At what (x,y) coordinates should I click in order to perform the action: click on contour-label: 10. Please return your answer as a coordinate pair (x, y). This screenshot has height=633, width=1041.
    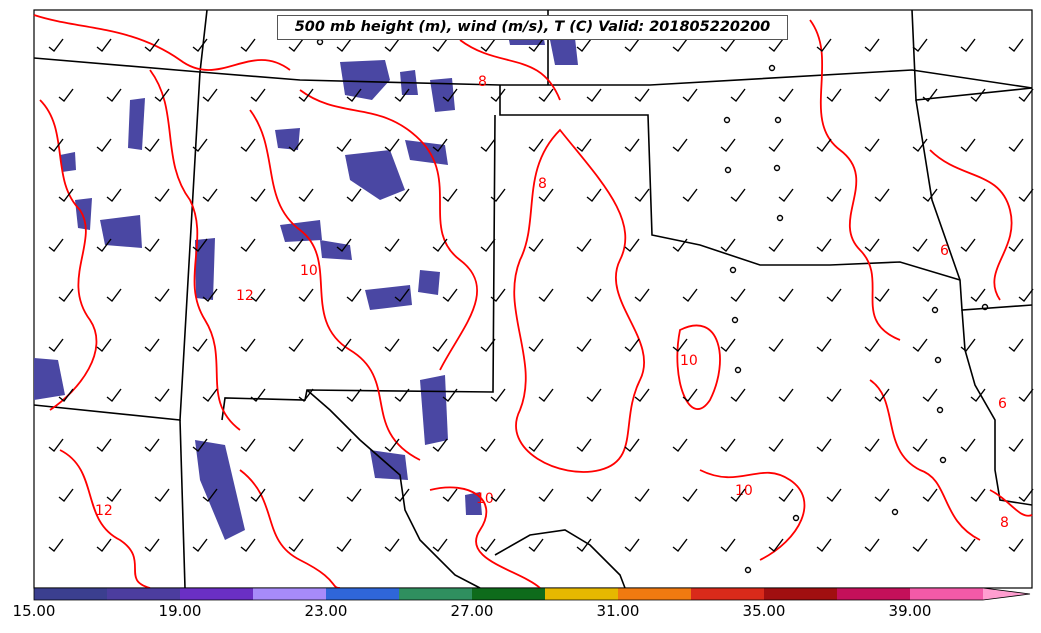
    Looking at the image, I should click on (485, 499).